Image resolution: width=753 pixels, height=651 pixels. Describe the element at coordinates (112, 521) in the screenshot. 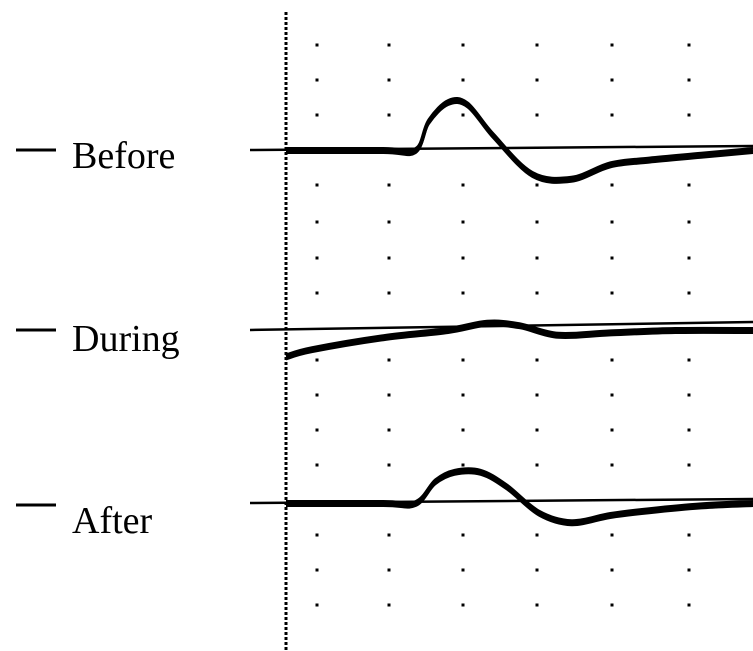

I see `after-label: After` at that location.